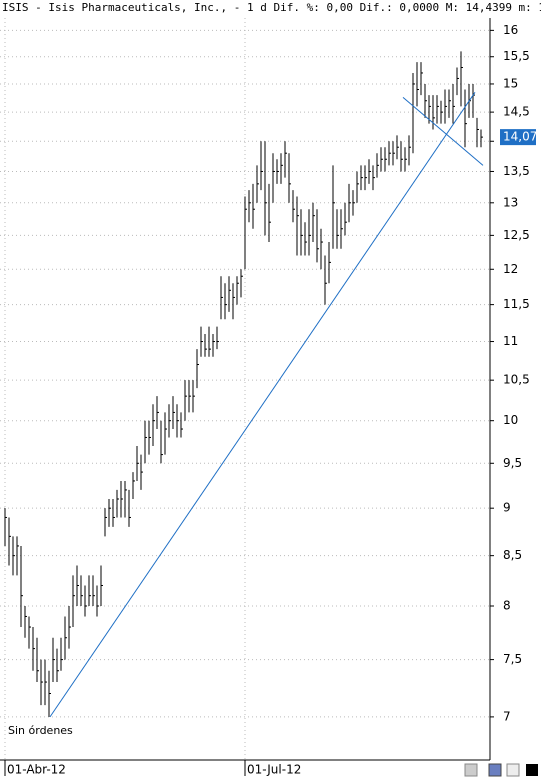  Describe the element at coordinates (507, 716) in the screenshot. I see `y-tick-label: 7` at that location.